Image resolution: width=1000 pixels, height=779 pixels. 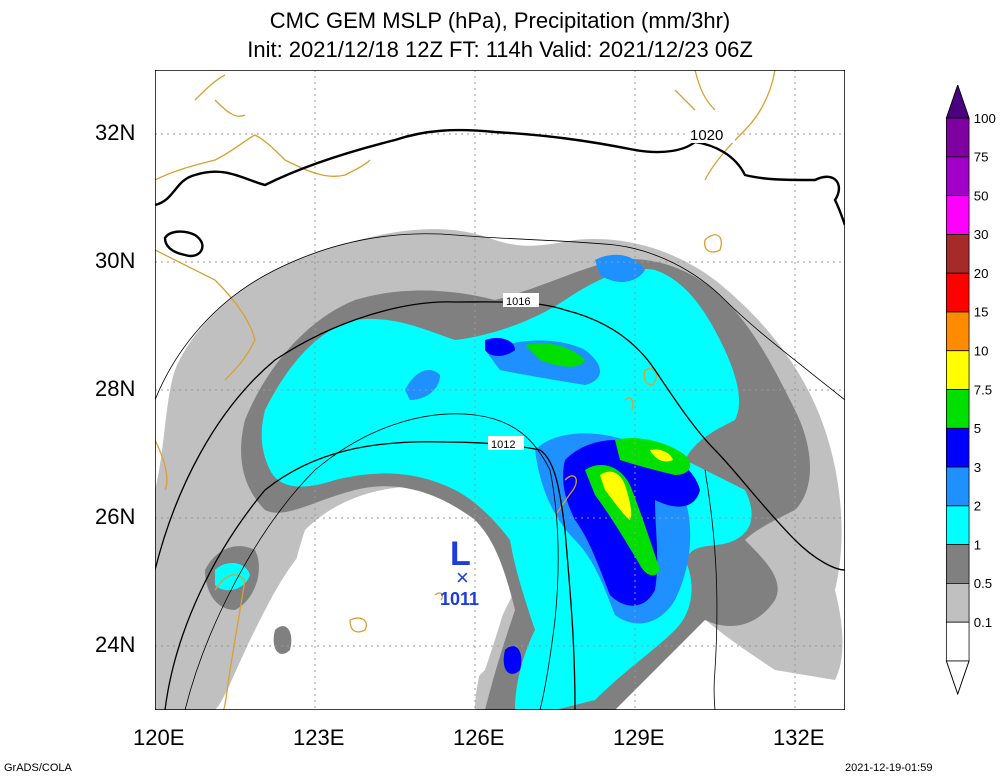 I want to click on lat-label-28n: 28N, so click(x=115, y=388).